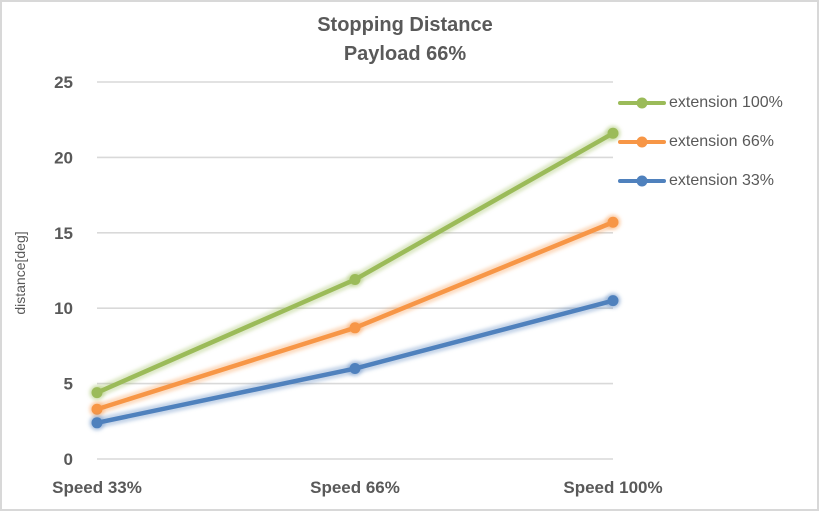 The height and width of the screenshot is (511, 819). Describe the element at coordinates (405, 54) in the screenshot. I see `chart-subtitle: Payload 66%` at that location.